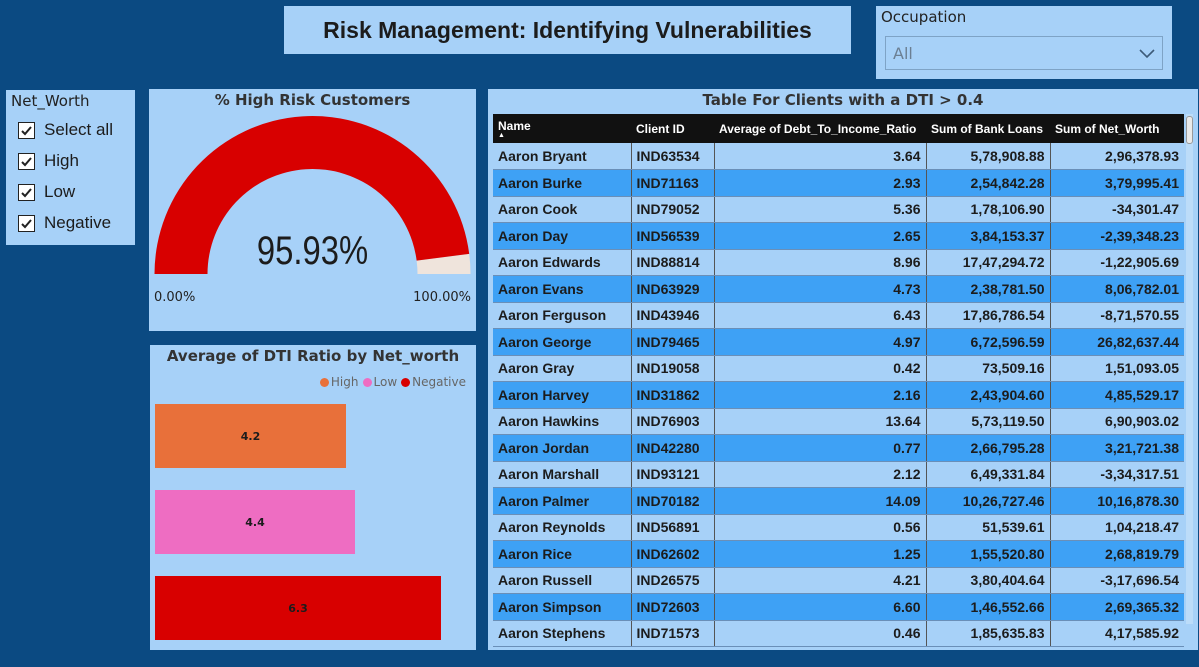  I want to click on cell-name: Aaron Evans, so click(562, 289).